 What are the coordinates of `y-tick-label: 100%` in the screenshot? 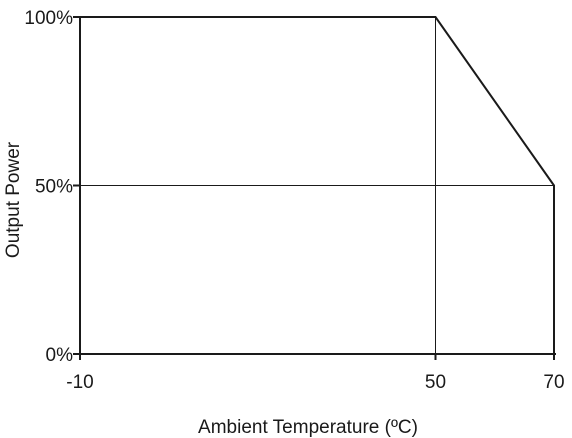 It's located at (48, 18).